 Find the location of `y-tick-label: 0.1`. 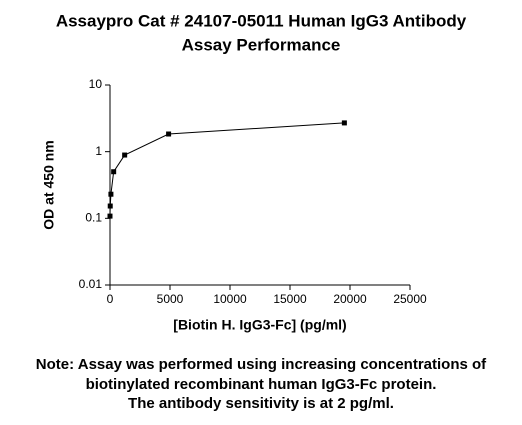

y-tick-label: 0.1 is located at coordinates (93, 218).